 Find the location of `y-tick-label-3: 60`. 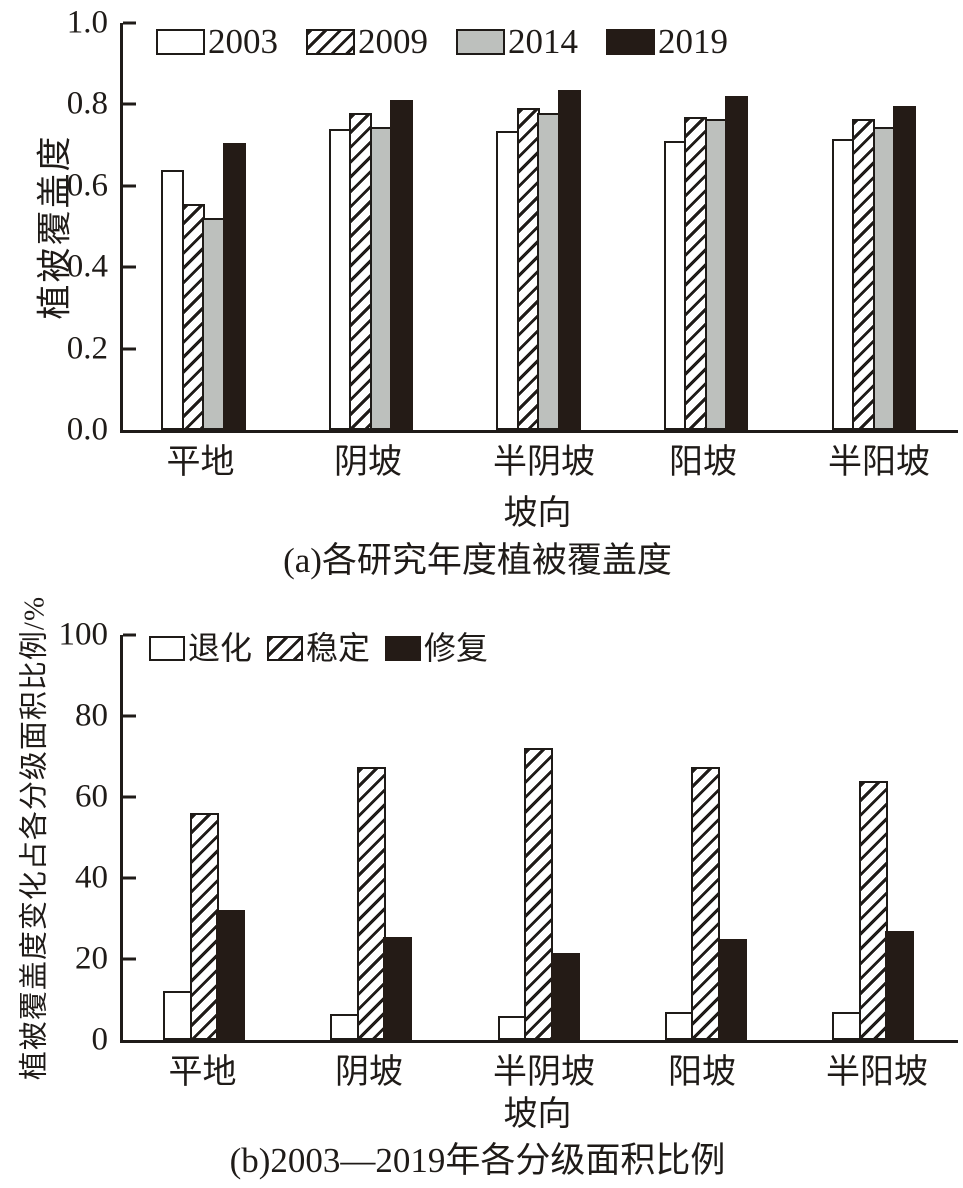

y-tick-label-3: 60 is located at coordinates (91, 796).